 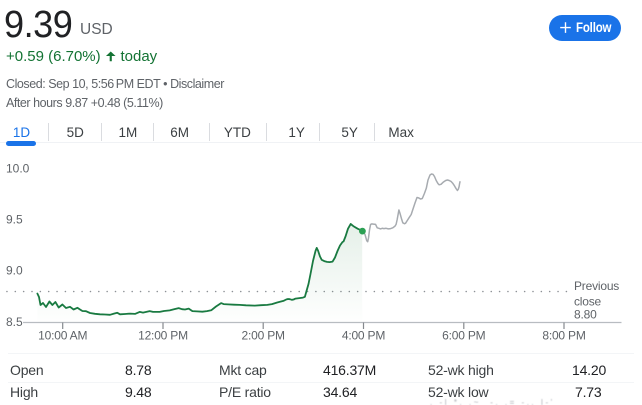 I want to click on svg-text: 10:00 AM, so click(x=62, y=336).